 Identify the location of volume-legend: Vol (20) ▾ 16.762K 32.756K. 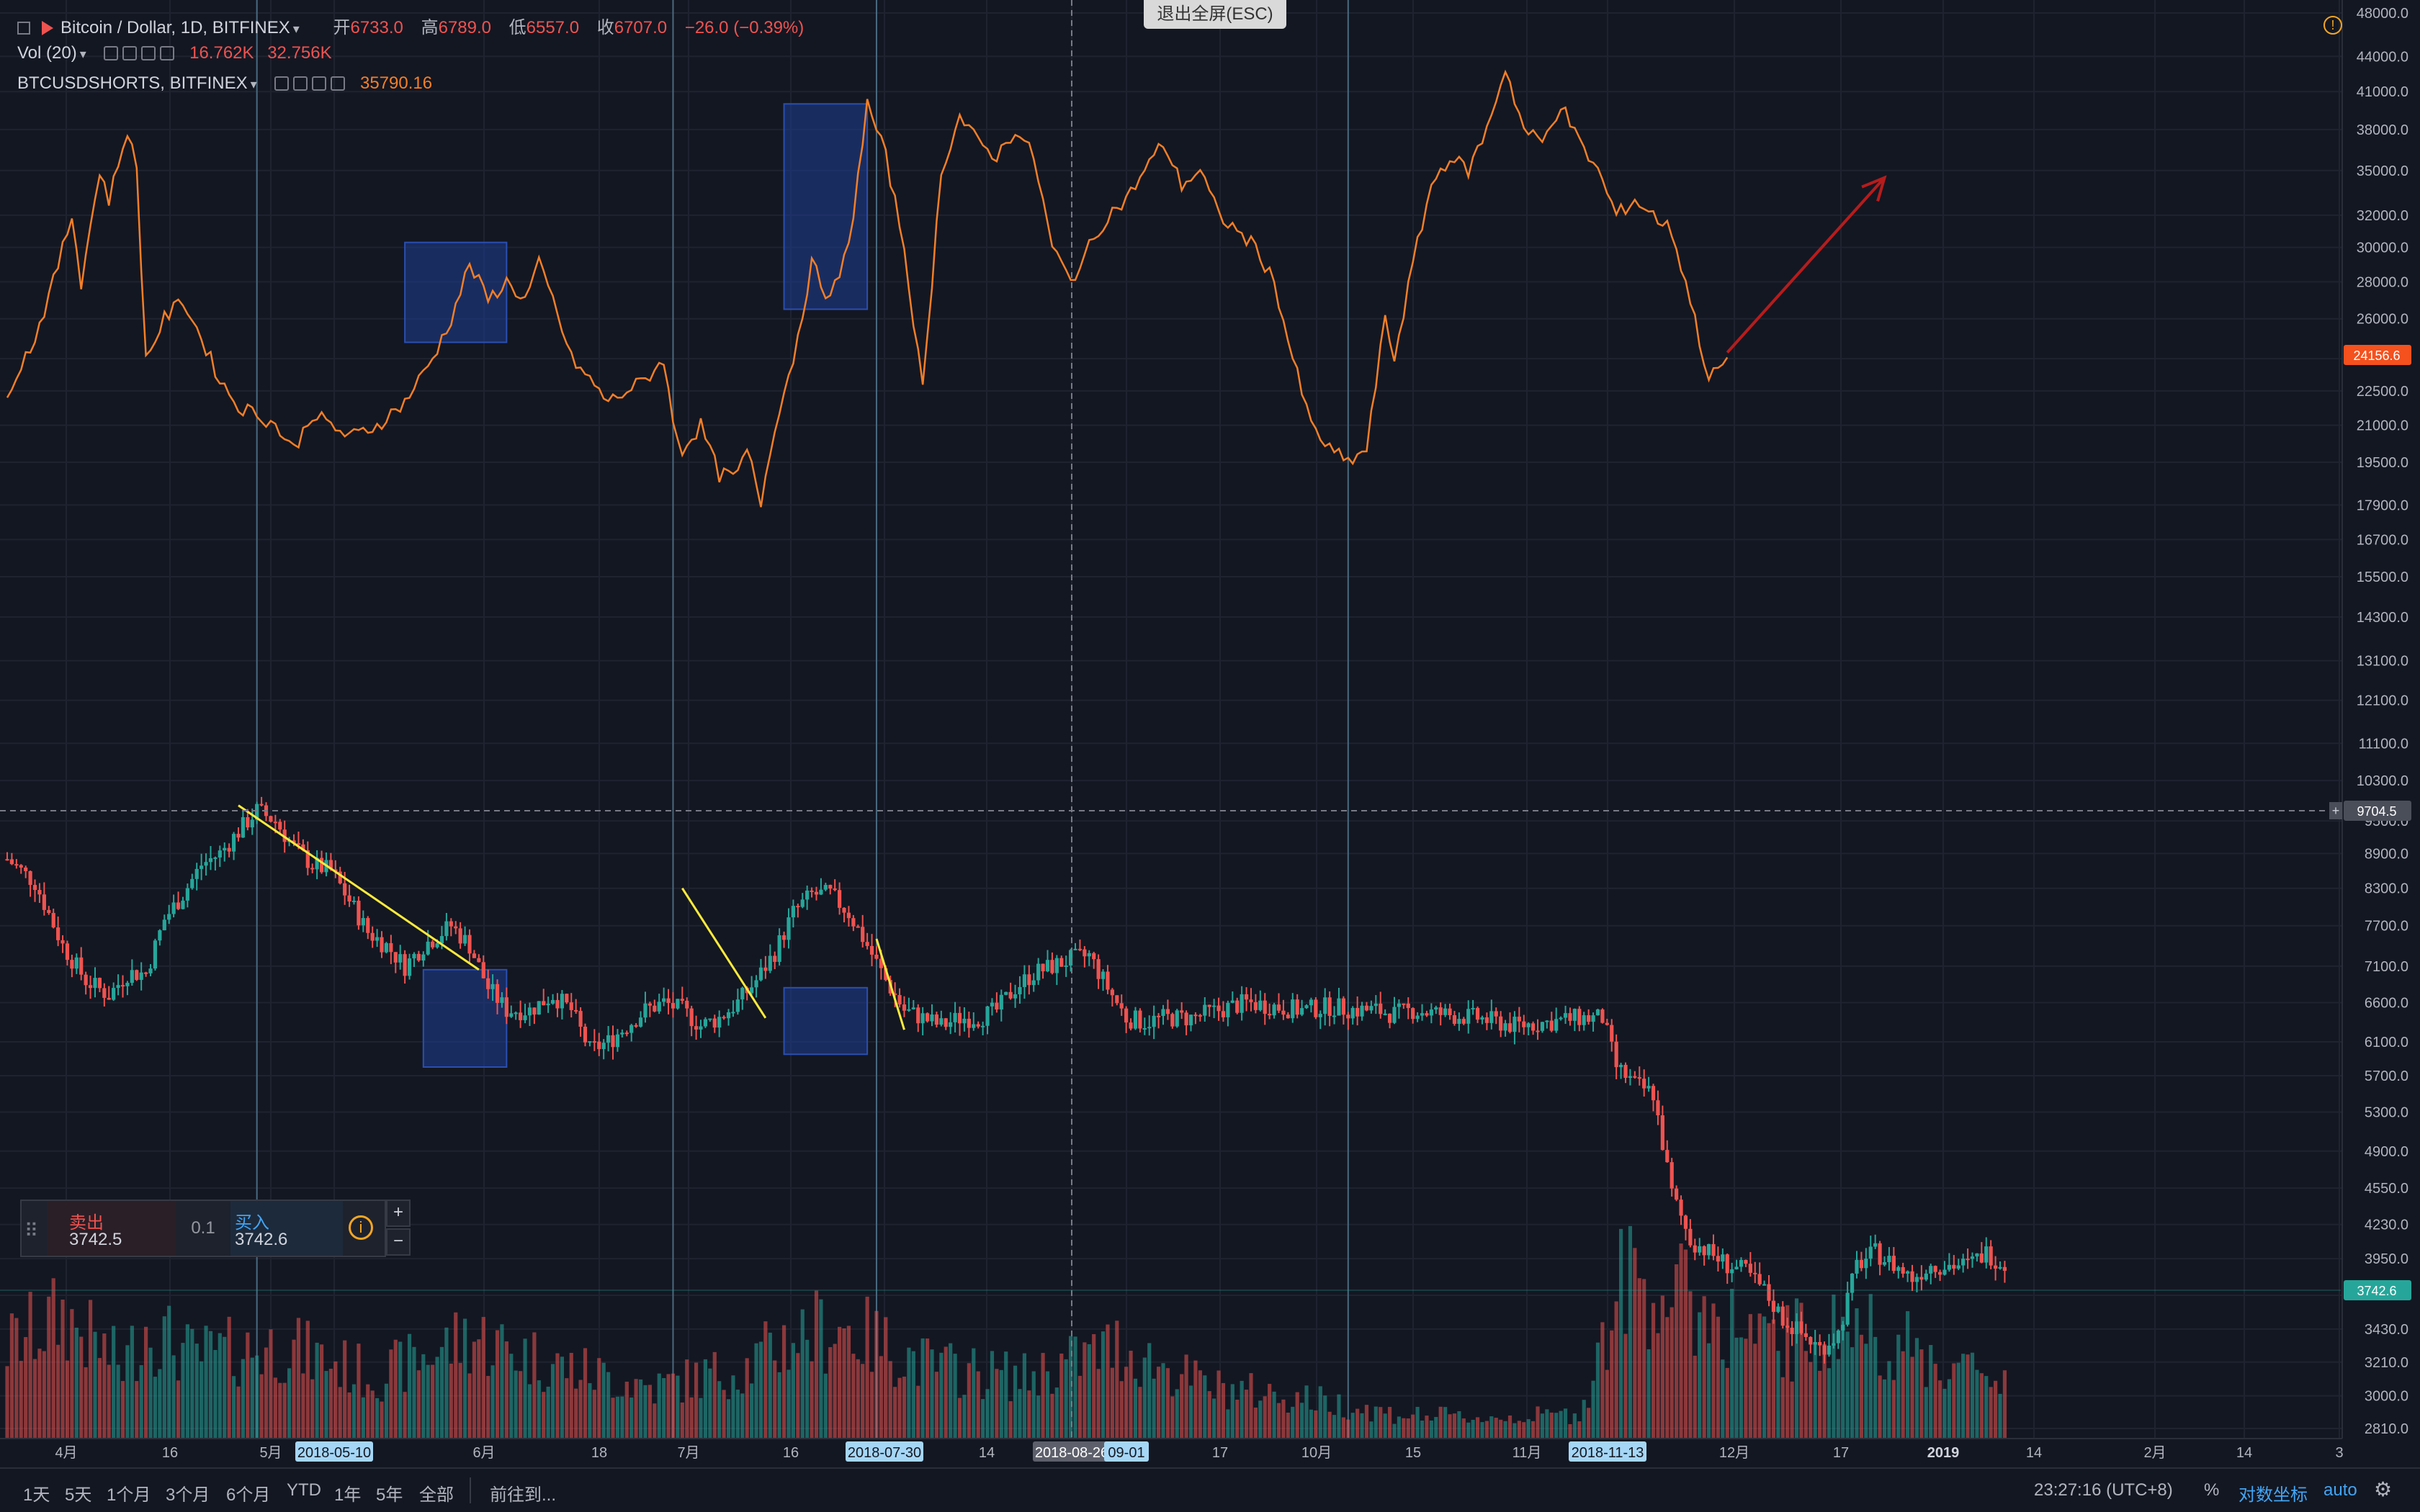
(174, 53).